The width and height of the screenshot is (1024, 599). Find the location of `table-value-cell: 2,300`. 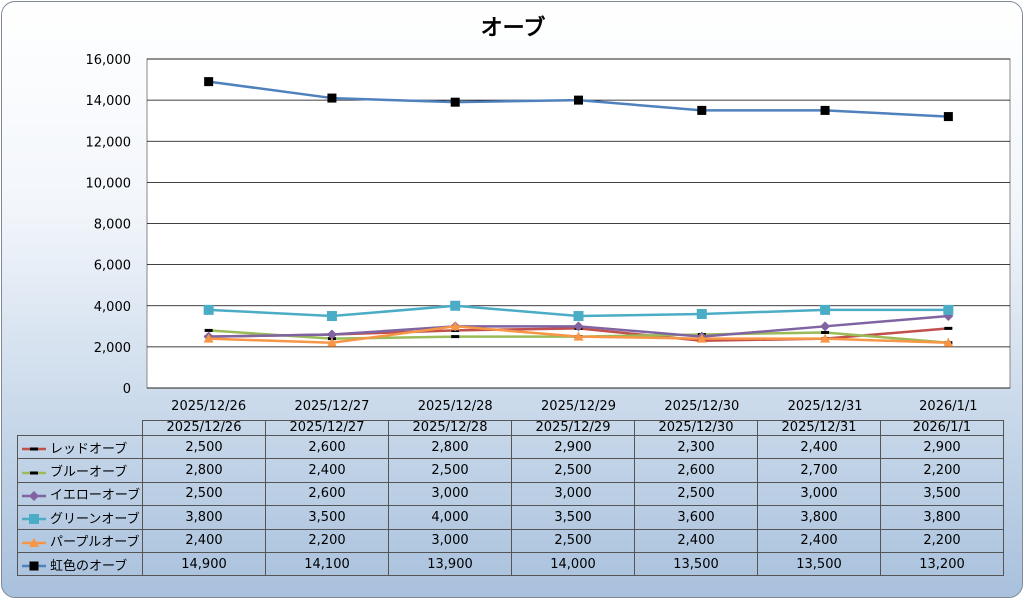

table-value-cell: 2,300 is located at coordinates (696, 447).